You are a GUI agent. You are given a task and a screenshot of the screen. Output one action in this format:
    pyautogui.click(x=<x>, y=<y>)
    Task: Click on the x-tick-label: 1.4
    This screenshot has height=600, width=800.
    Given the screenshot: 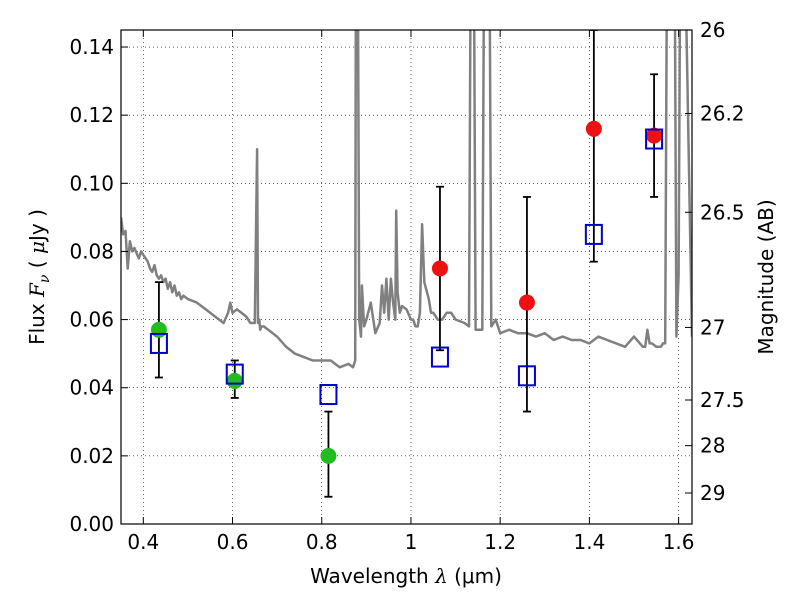 What is the action you would take?
    pyautogui.click(x=589, y=542)
    